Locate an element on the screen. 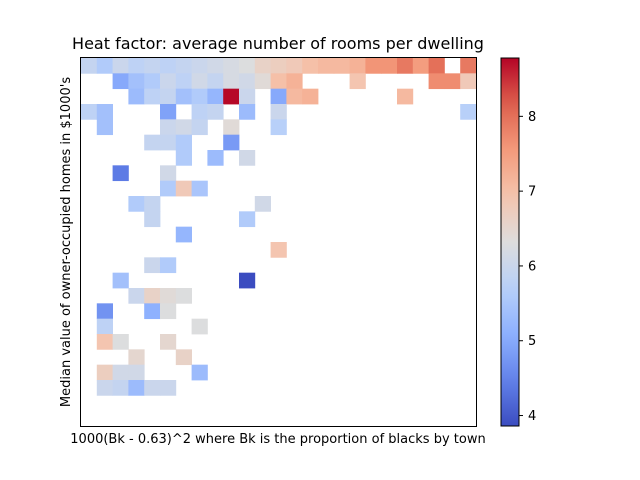  colorbar-ticks: 4 5 6 7 8 is located at coordinates (527, 267).